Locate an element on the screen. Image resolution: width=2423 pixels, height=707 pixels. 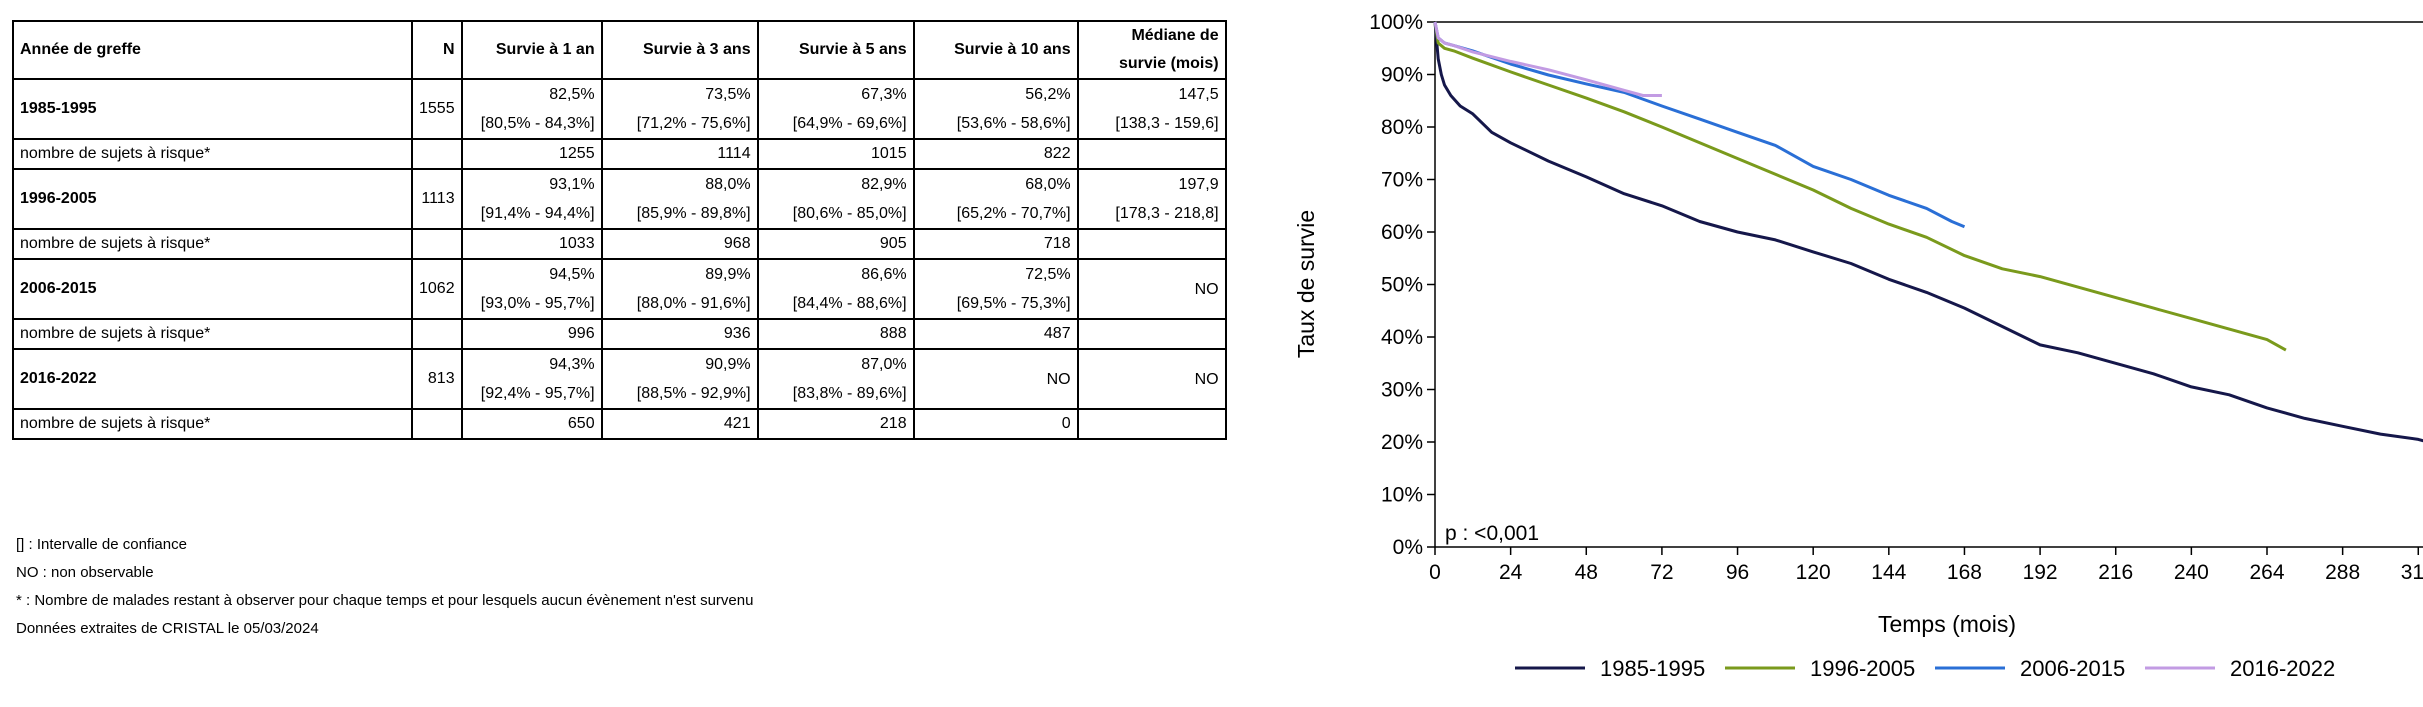
y-tick-label: 90% is located at coordinates (1402, 75).